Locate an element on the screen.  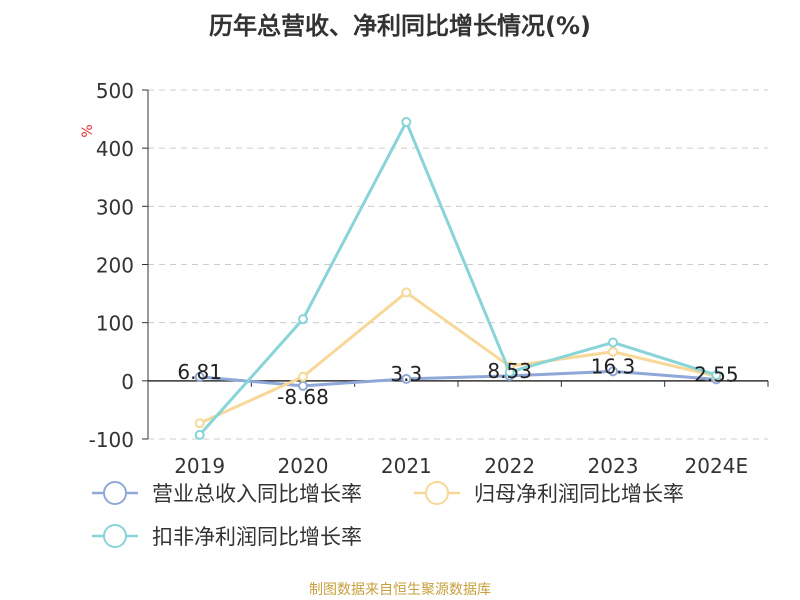
x-tick-label: 2022 is located at coordinates (509, 466).